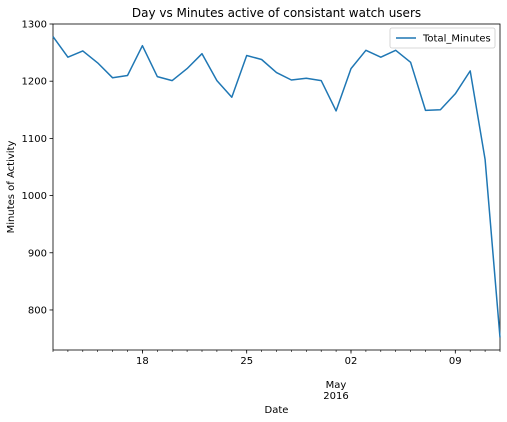 The image size is (507, 422). What do you see at coordinates (34, 25) in the screenshot?
I see `y-tick-label: 1300` at bounding box center [34, 25].